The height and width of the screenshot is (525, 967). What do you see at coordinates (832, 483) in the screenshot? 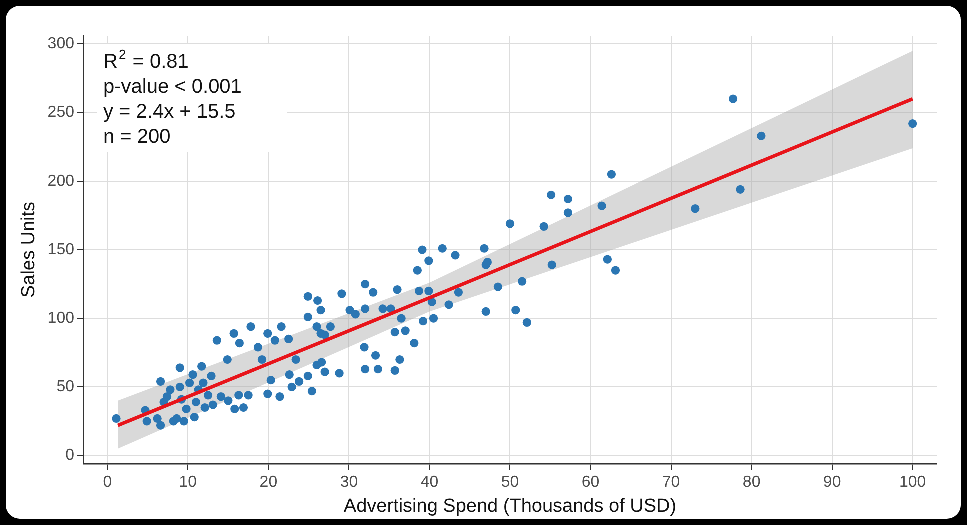
I see `x-tick-label: 90` at bounding box center [832, 483].